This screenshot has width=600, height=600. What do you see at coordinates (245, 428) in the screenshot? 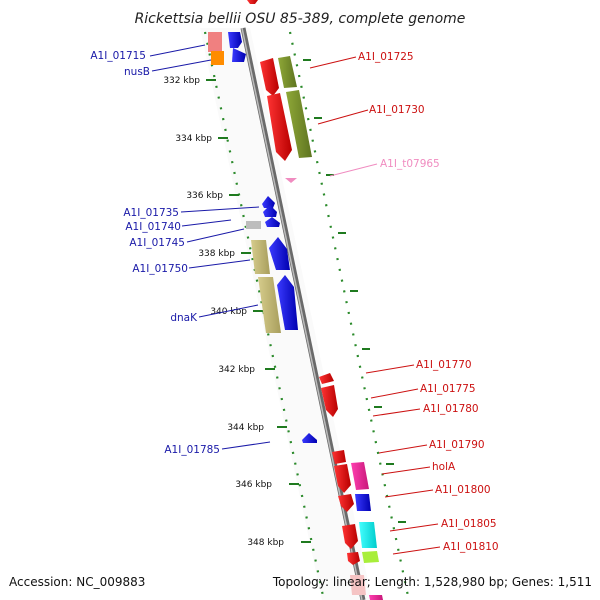
I see `ruler-label-344: 344 kbp` at bounding box center [245, 428].